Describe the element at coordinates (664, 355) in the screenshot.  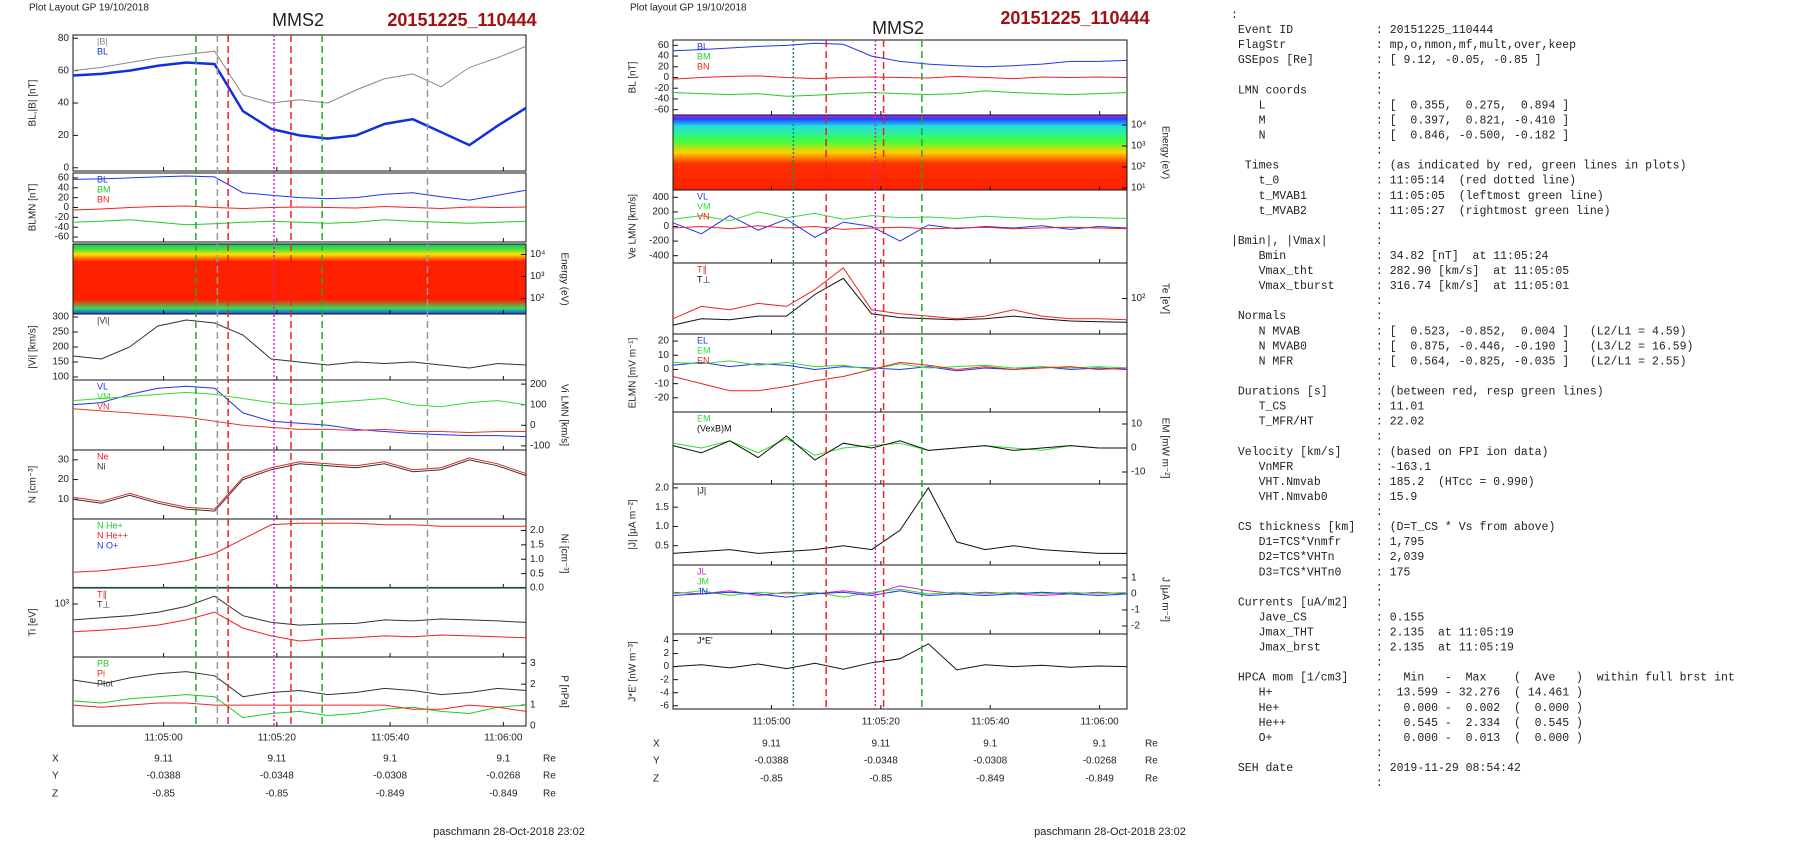
I see `y-tick-label: 10` at that location.